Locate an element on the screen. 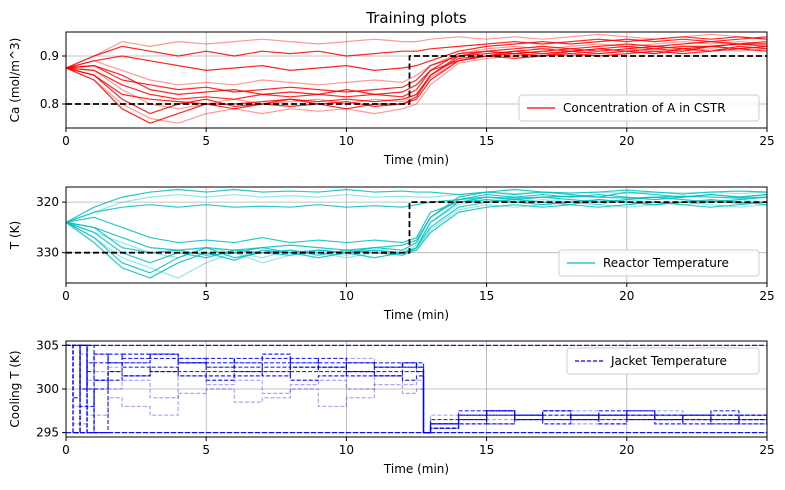 The width and height of the screenshot is (785, 490). cooling-temperature-xtick-label: 20 is located at coordinates (626, 450).